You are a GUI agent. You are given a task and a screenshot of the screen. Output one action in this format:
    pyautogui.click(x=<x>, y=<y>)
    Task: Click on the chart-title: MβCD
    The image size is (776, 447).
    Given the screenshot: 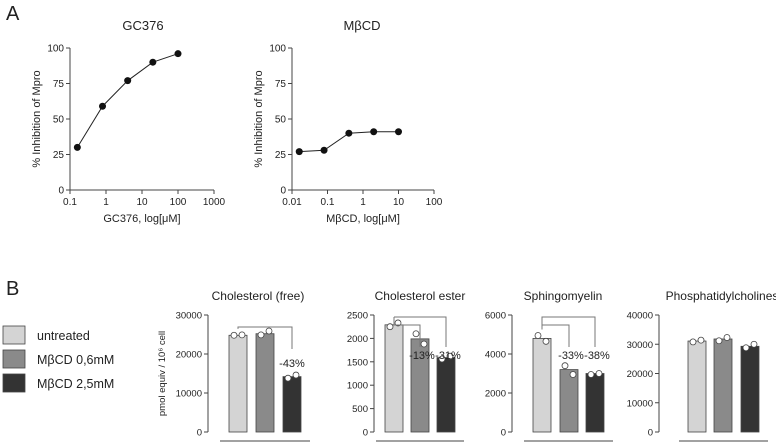 What is the action you would take?
    pyautogui.click(x=361, y=25)
    